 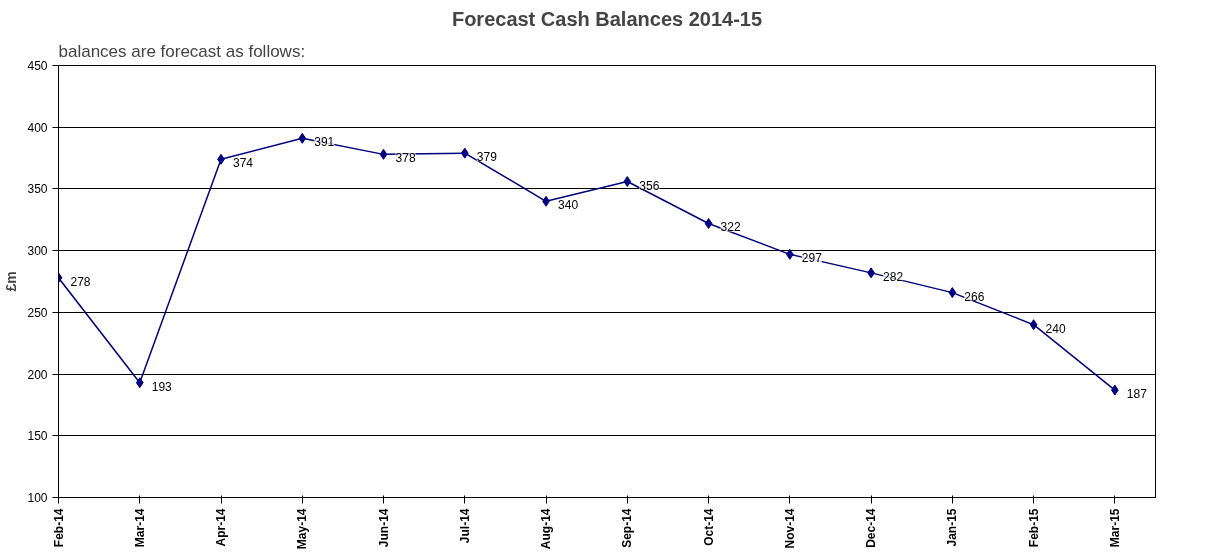 What do you see at coordinates (649, 185) in the screenshot?
I see `data-label: 356` at bounding box center [649, 185].